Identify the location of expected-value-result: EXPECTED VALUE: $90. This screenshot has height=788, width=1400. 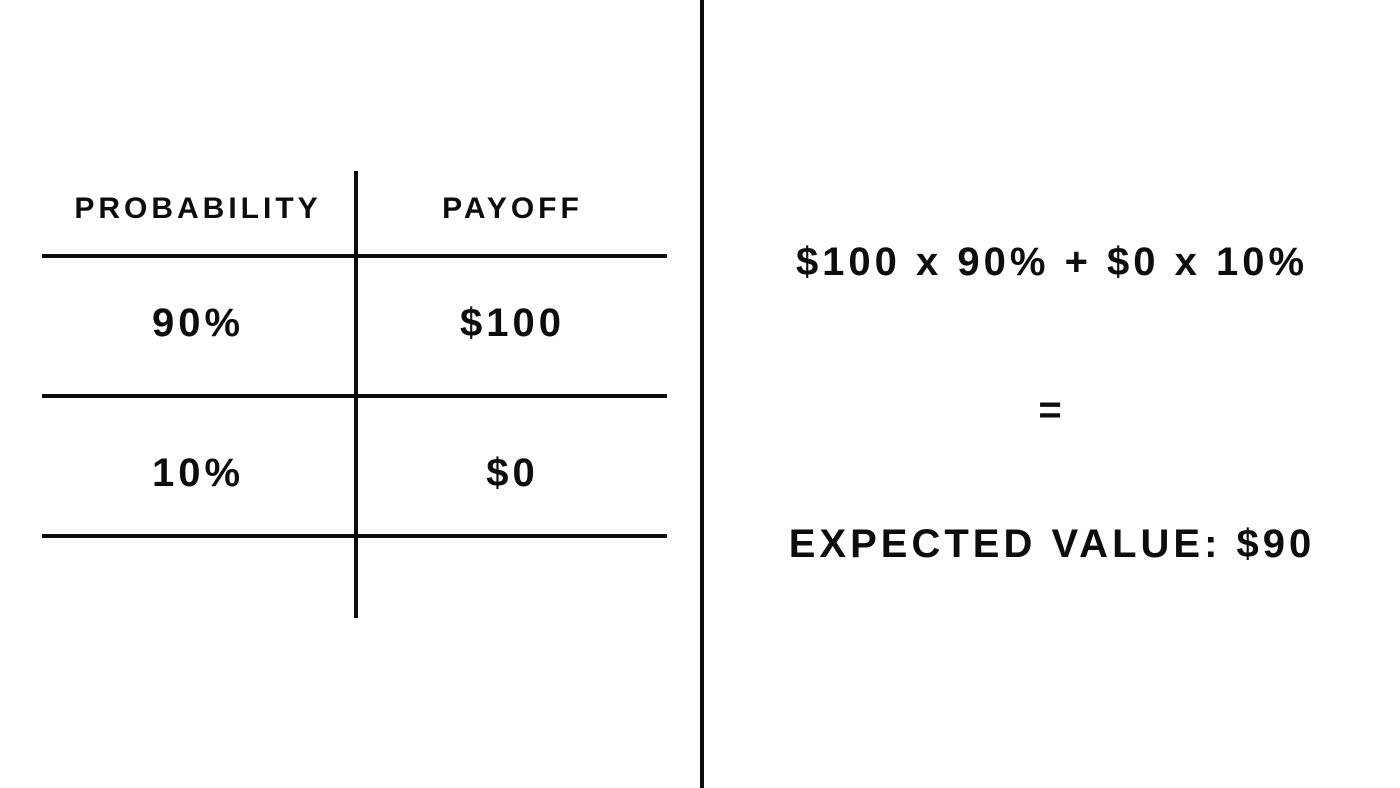
(1052, 544).